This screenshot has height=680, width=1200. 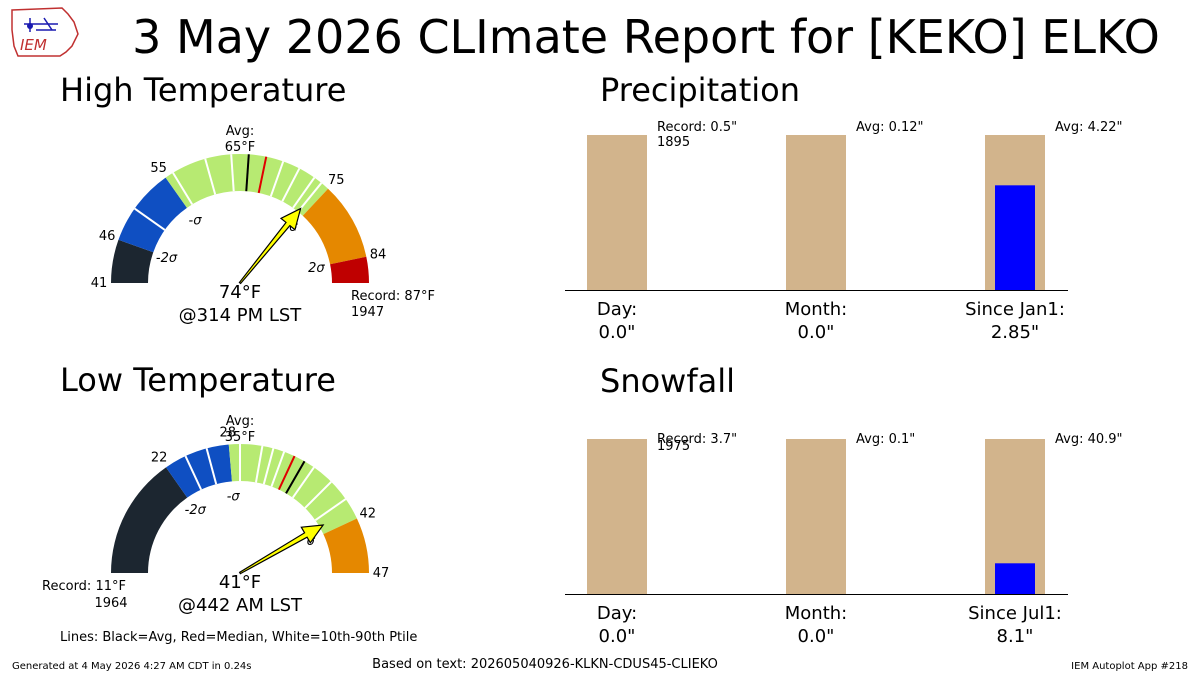 I want to click on high-temp-time: @314 PM LST, so click(x=241, y=315).